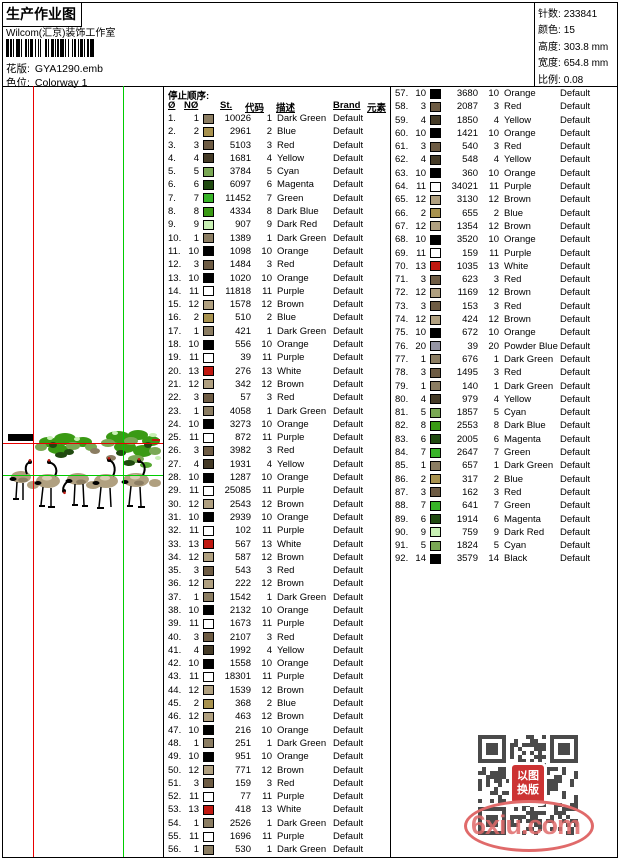  Describe the element at coordinates (276, 676) in the screenshot. I see `table-row: 43. 11 18301 11 Purple Default` at that location.